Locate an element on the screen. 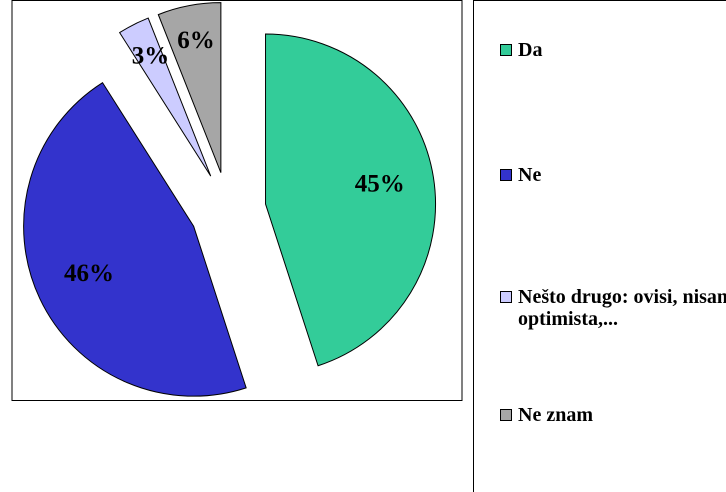 The width and height of the screenshot is (726, 492). legend-entry: Da is located at coordinates (612, 50).